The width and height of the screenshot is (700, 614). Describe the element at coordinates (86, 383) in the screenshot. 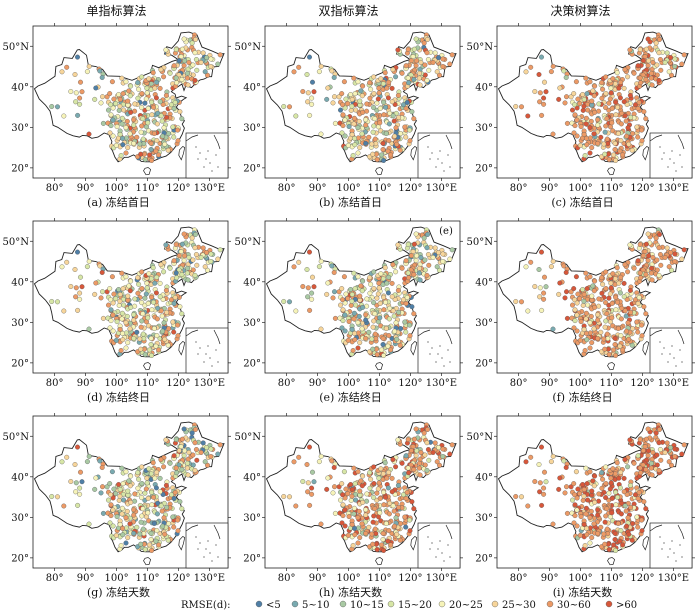

I see `x-tick-label: 90°` at that location.